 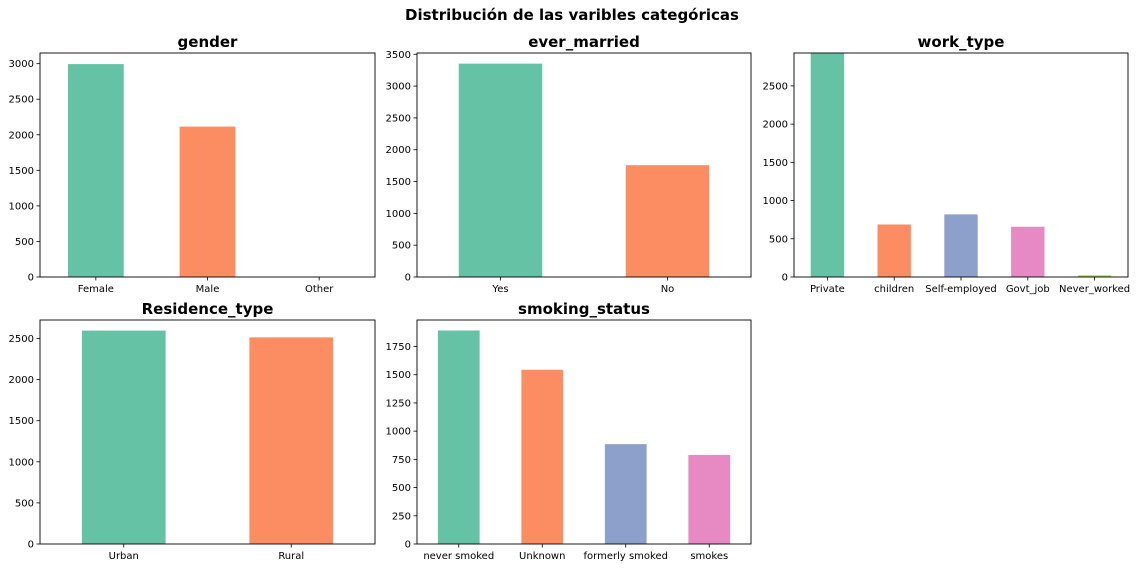 I want to click on bar-Urban, so click(x=123, y=437).